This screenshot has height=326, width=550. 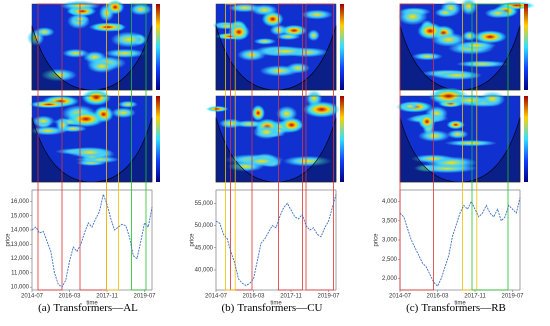 I want to click on y-tick-label: 16,000, so click(x=20, y=202).